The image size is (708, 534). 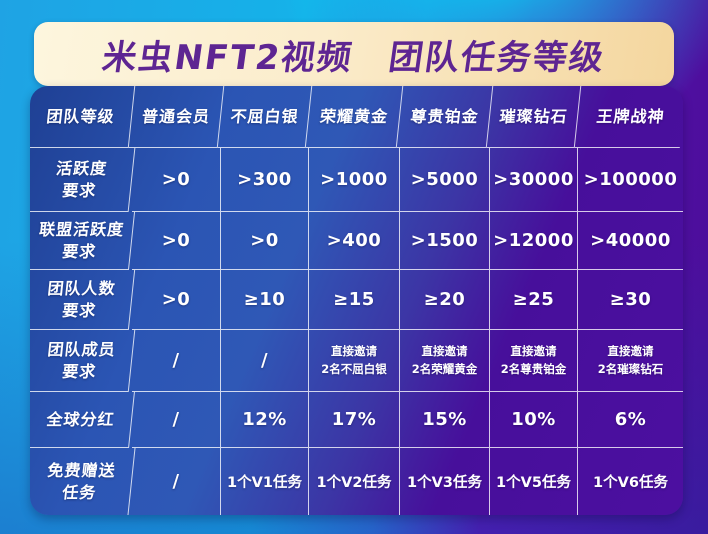 I want to click on row-label-team-members: 团队成员 要求, so click(x=83, y=361).